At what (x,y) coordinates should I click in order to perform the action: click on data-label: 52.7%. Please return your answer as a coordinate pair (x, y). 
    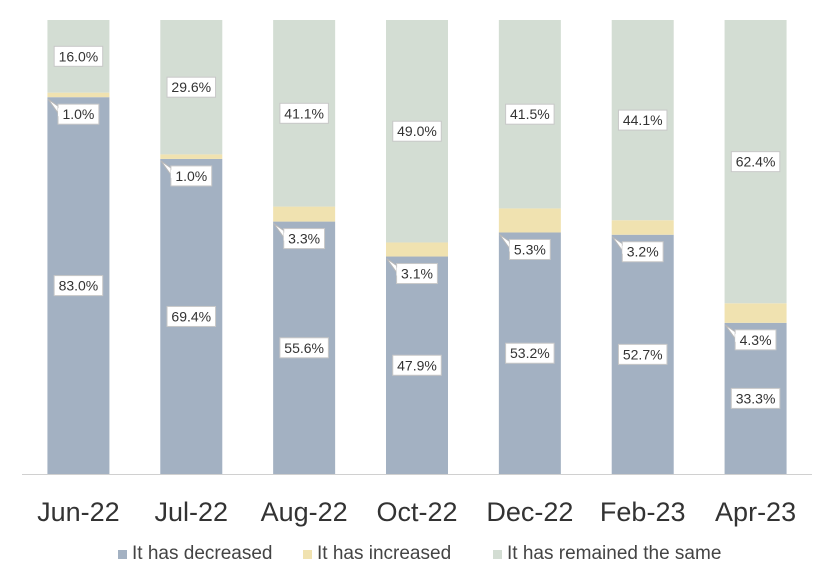
    Looking at the image, I should click on (643, 354).